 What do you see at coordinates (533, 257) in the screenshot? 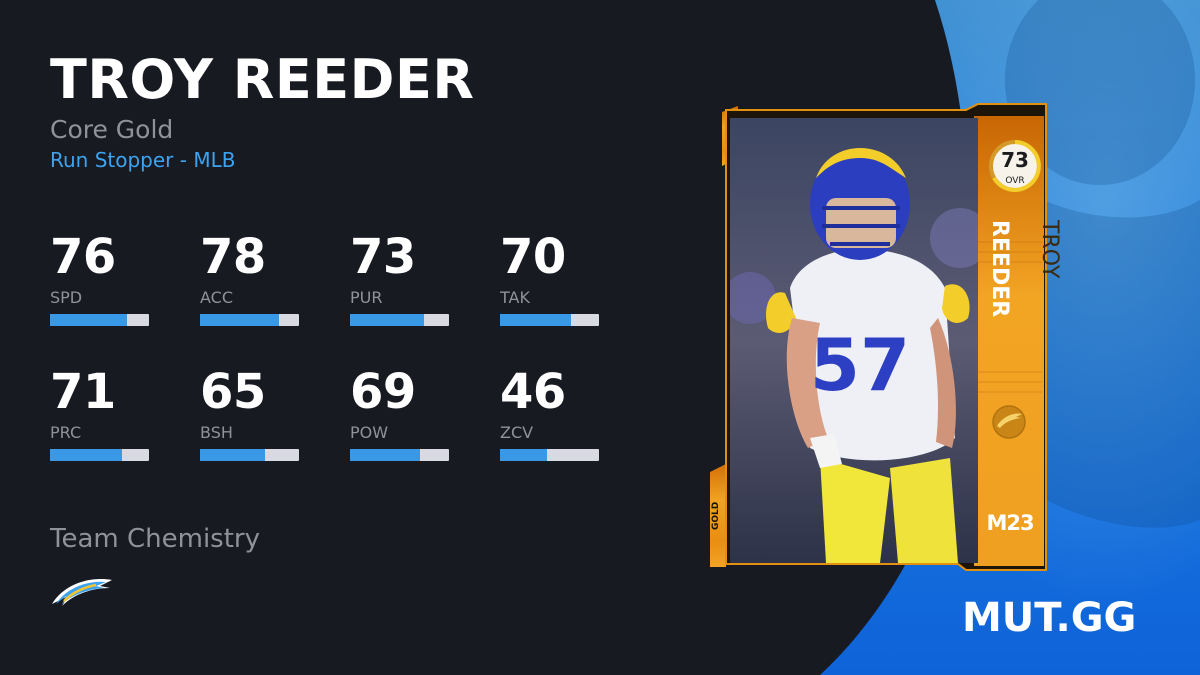
I see `stat-value: 70` at bounding box center [533, 257].